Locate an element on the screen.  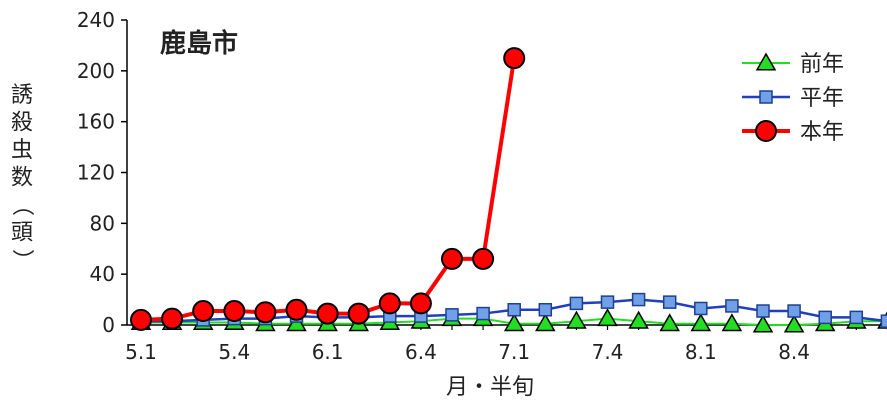
x-tick-label: 6.4 is located at coordinates (421, 352).